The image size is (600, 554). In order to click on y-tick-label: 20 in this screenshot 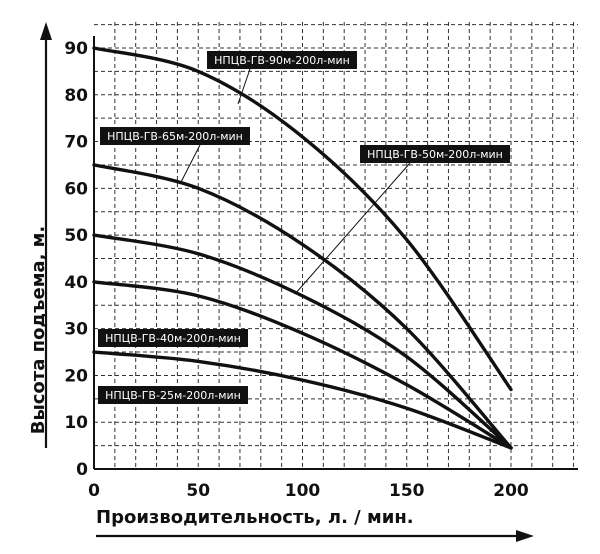, I will do `click(76, 376)`.